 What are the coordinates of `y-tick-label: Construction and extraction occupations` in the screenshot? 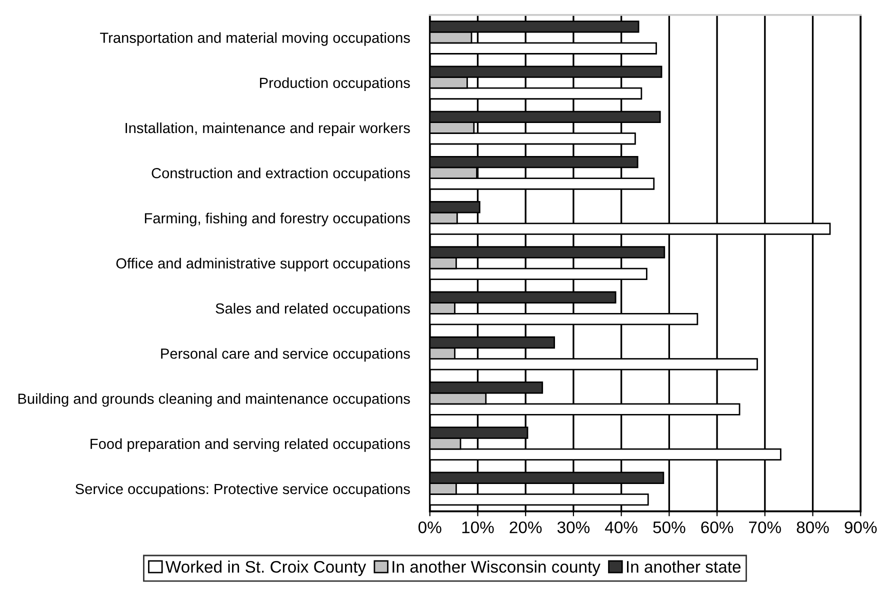 It's located at (281, 175).